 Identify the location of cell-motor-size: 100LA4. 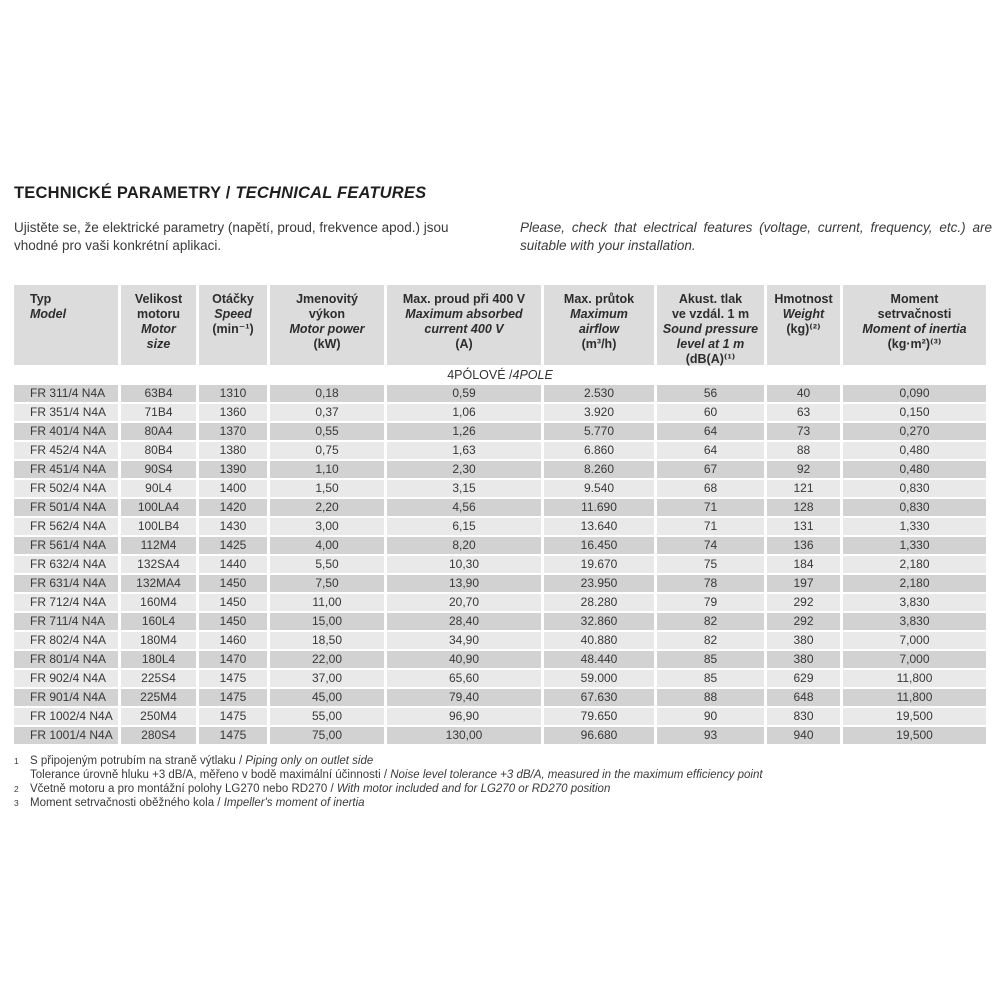
(158, 507).